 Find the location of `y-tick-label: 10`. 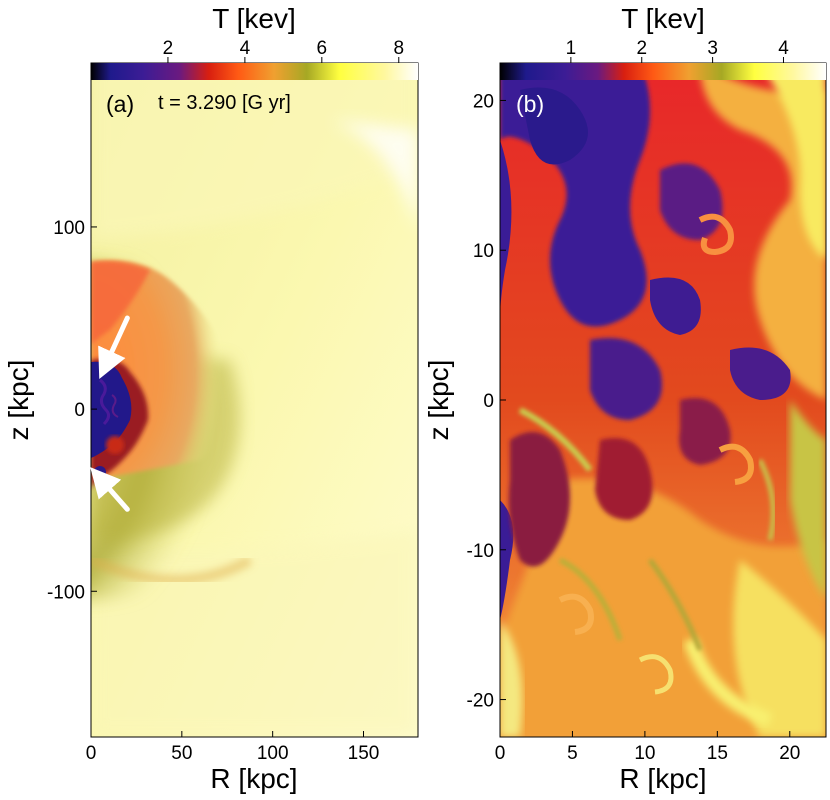

y-tick-label: 10 is located at coordinates (483, 251).